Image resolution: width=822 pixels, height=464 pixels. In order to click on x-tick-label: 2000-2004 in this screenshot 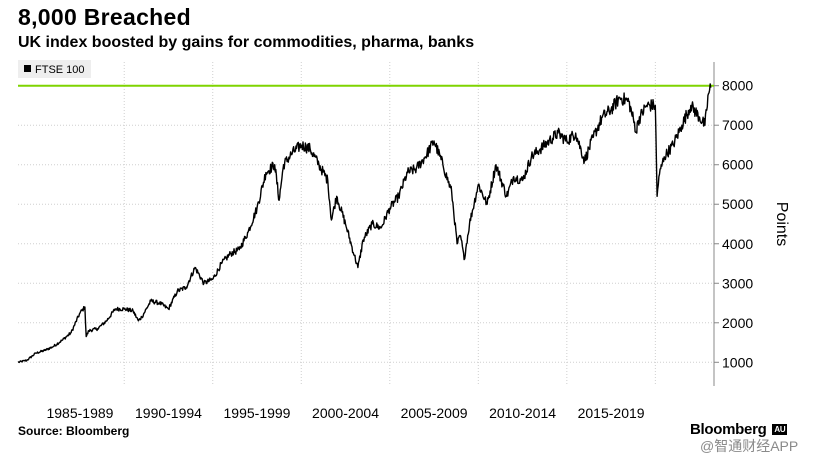, I will do `click(345, 413)`.